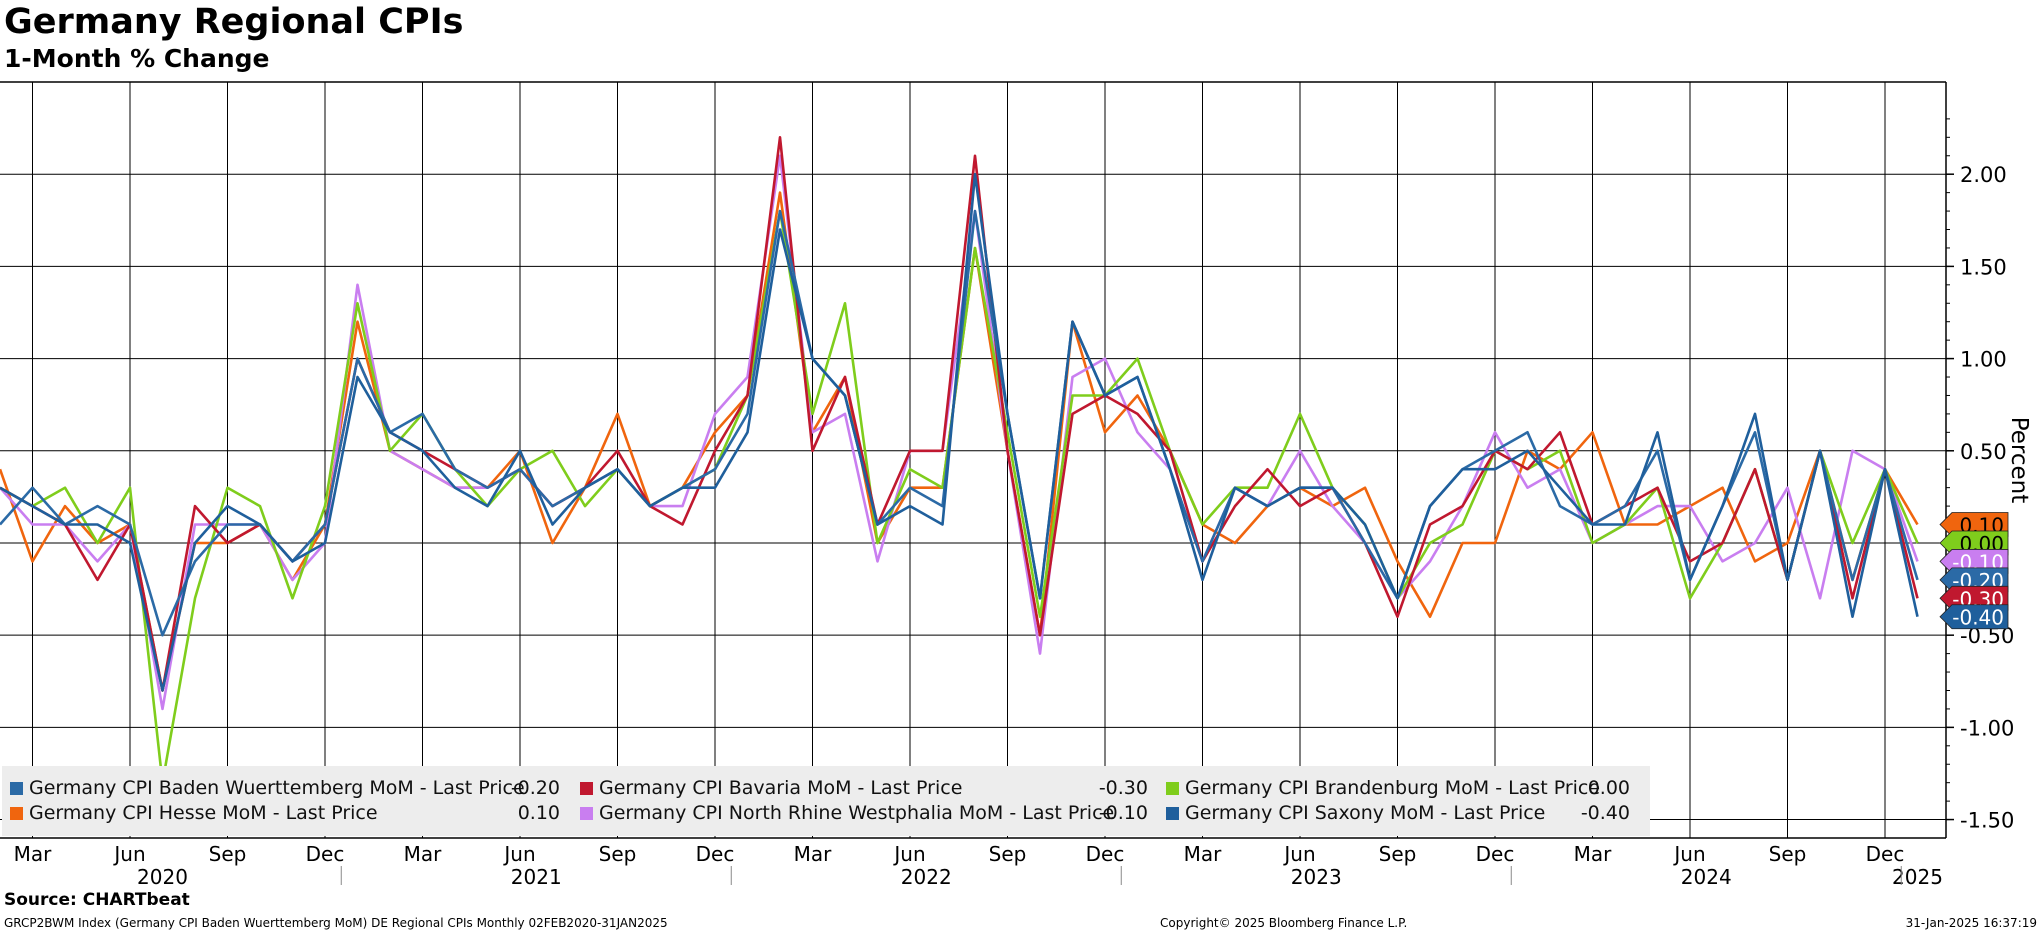  What do you see at coordinates (1284, 923) in the screenshot?
I see `footer-copyright: Copyright© 2025 Bloomberg Finance L.P.` at bounding box center [1284, 923].